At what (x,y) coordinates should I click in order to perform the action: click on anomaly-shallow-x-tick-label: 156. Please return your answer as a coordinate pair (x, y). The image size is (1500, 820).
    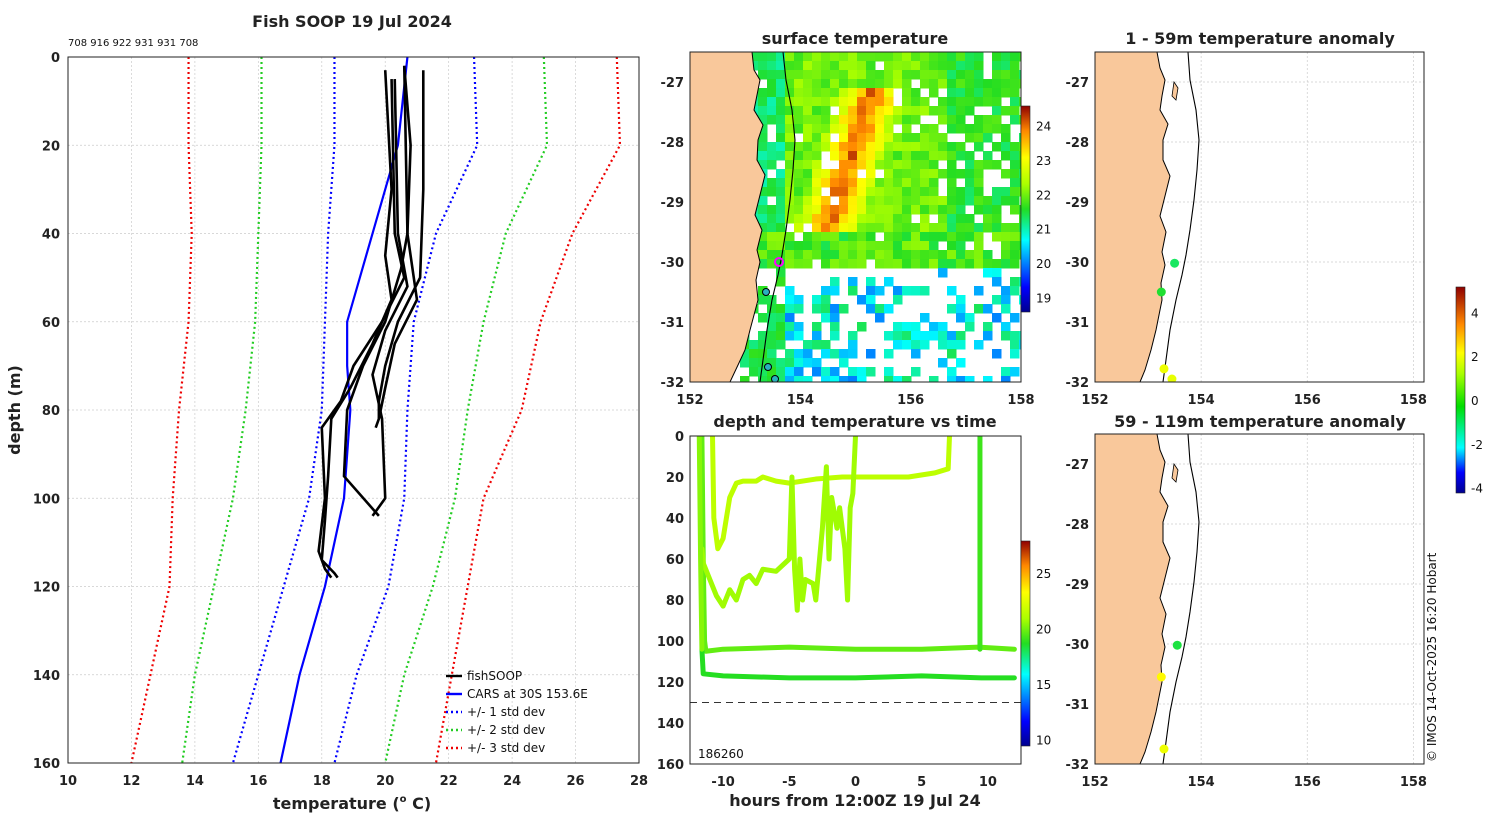
    Looking at the image, I should click on (1307, 400).